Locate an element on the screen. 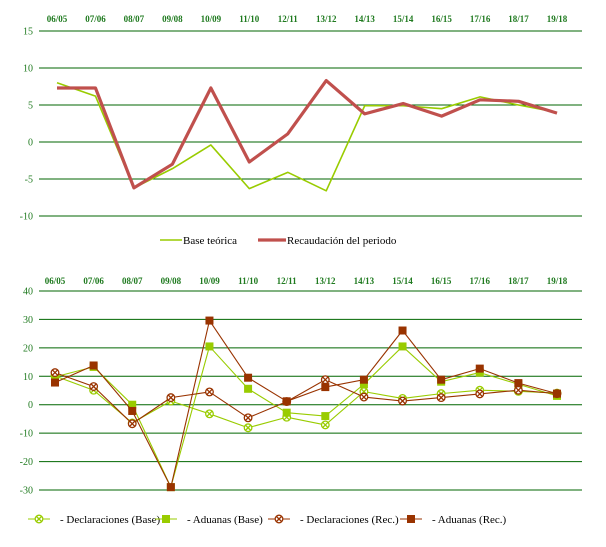 This screenshot has width=606, height=547. y-tick-label: 30 is located at coordinates (28, 320).